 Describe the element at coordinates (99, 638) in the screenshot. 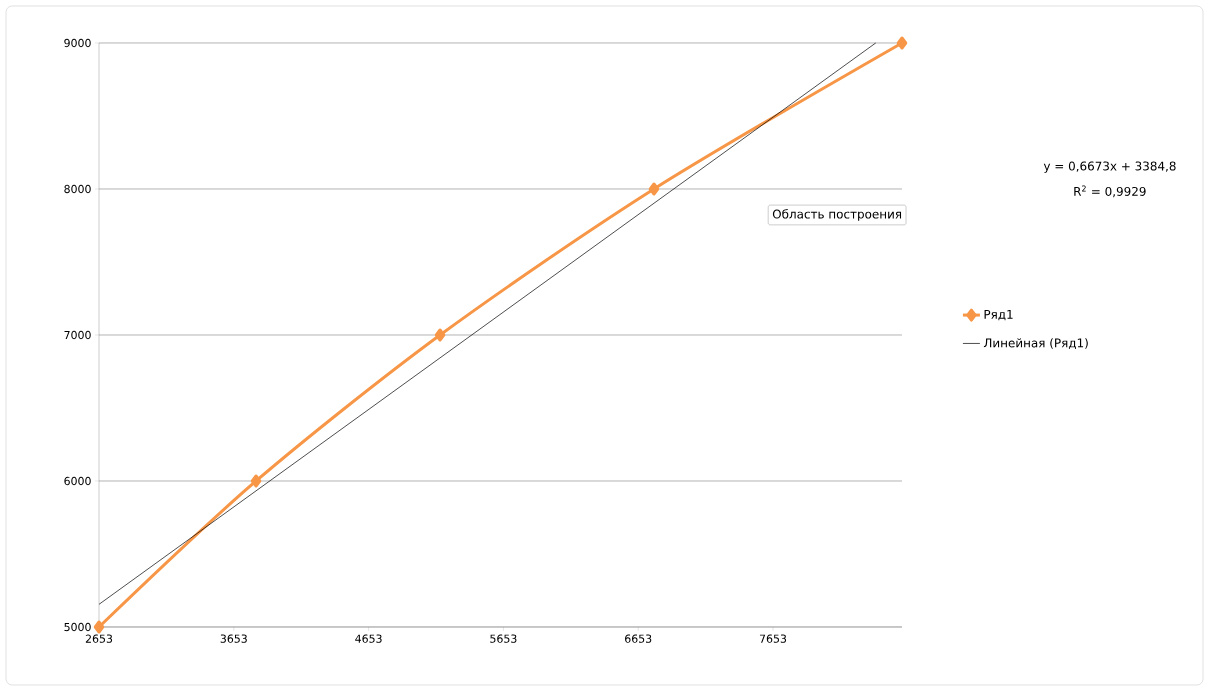

I see `x-tick-label: 2653` at that location.